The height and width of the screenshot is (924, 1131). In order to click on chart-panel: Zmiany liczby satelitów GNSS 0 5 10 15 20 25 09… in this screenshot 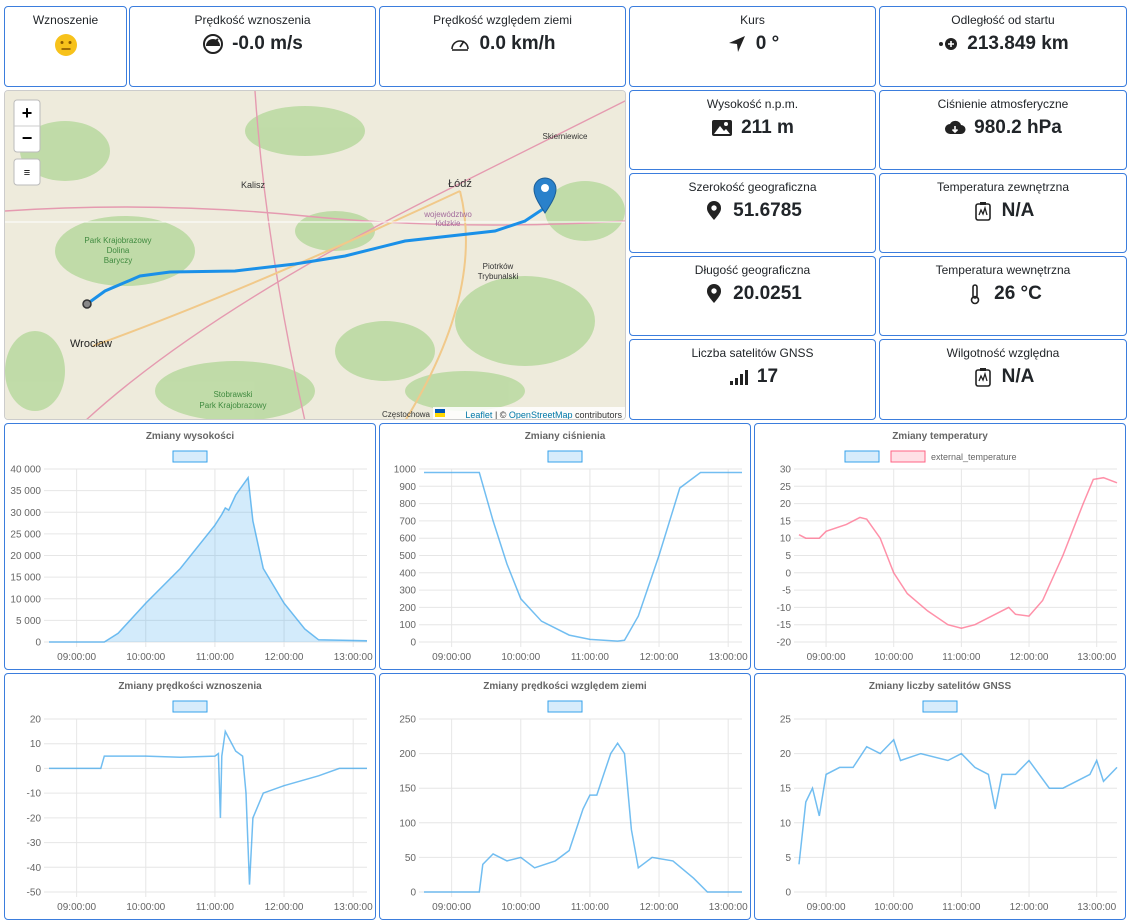, I will do `click(940, 796)`.